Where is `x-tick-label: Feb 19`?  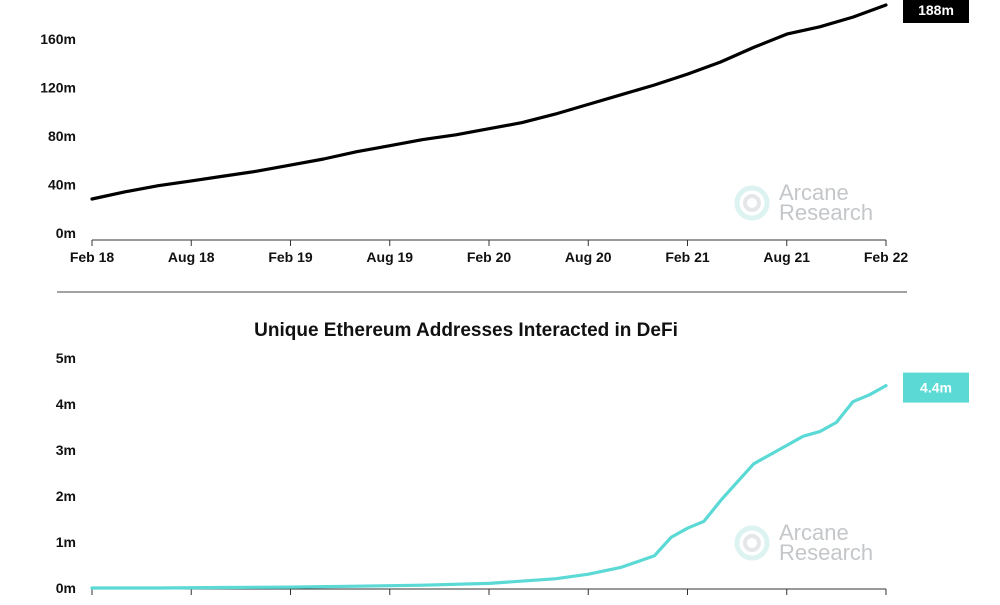
x-tick-label: Feb 19 is located at coordinates (290, 257).